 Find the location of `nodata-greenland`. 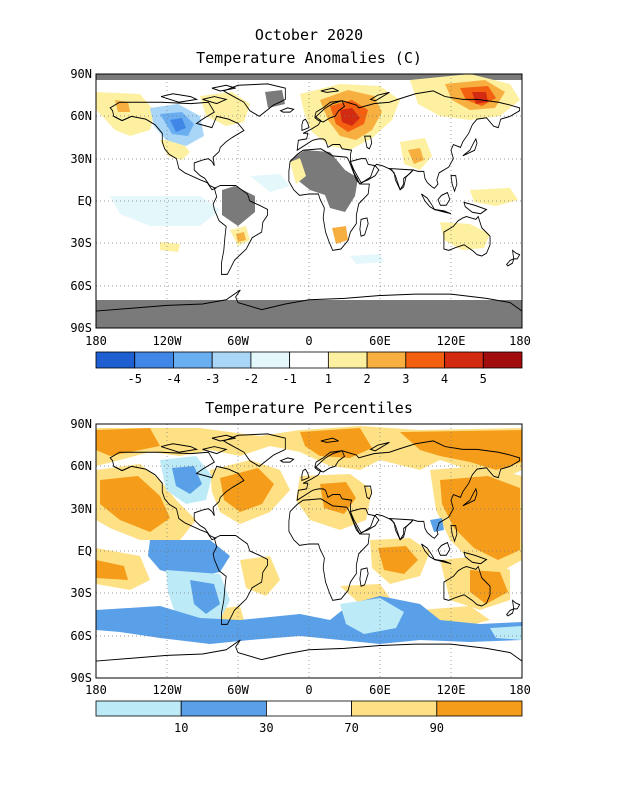

nodata-greenland is located at coordinates (275, 99).